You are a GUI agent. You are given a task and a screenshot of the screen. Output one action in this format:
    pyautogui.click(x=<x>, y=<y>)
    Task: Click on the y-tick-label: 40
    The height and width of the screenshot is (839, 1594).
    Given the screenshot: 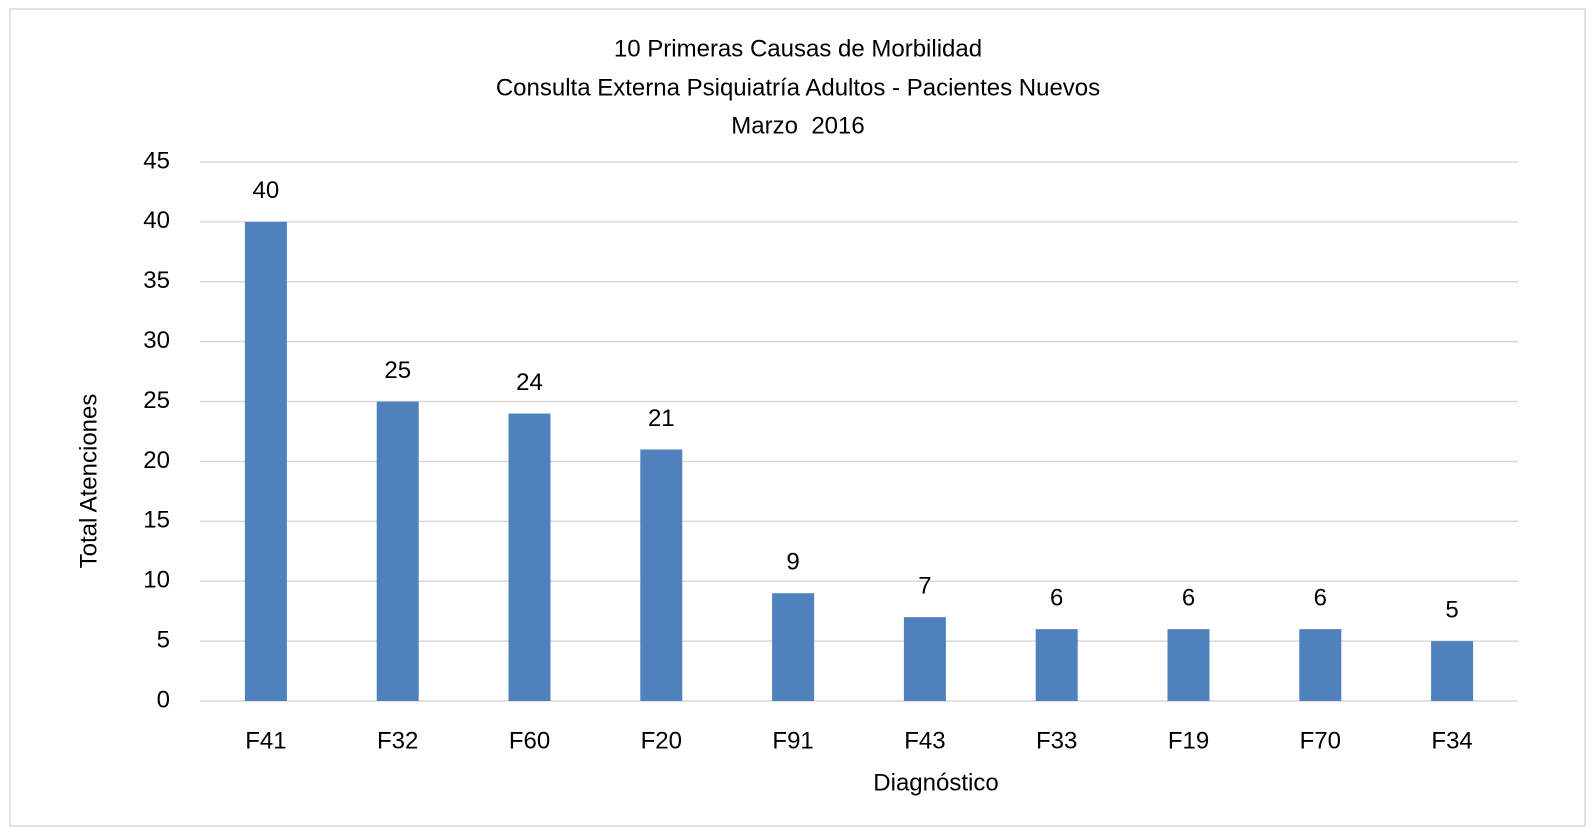 What is the action you would take?
    pyautogui.click(x=156, y=220)
    